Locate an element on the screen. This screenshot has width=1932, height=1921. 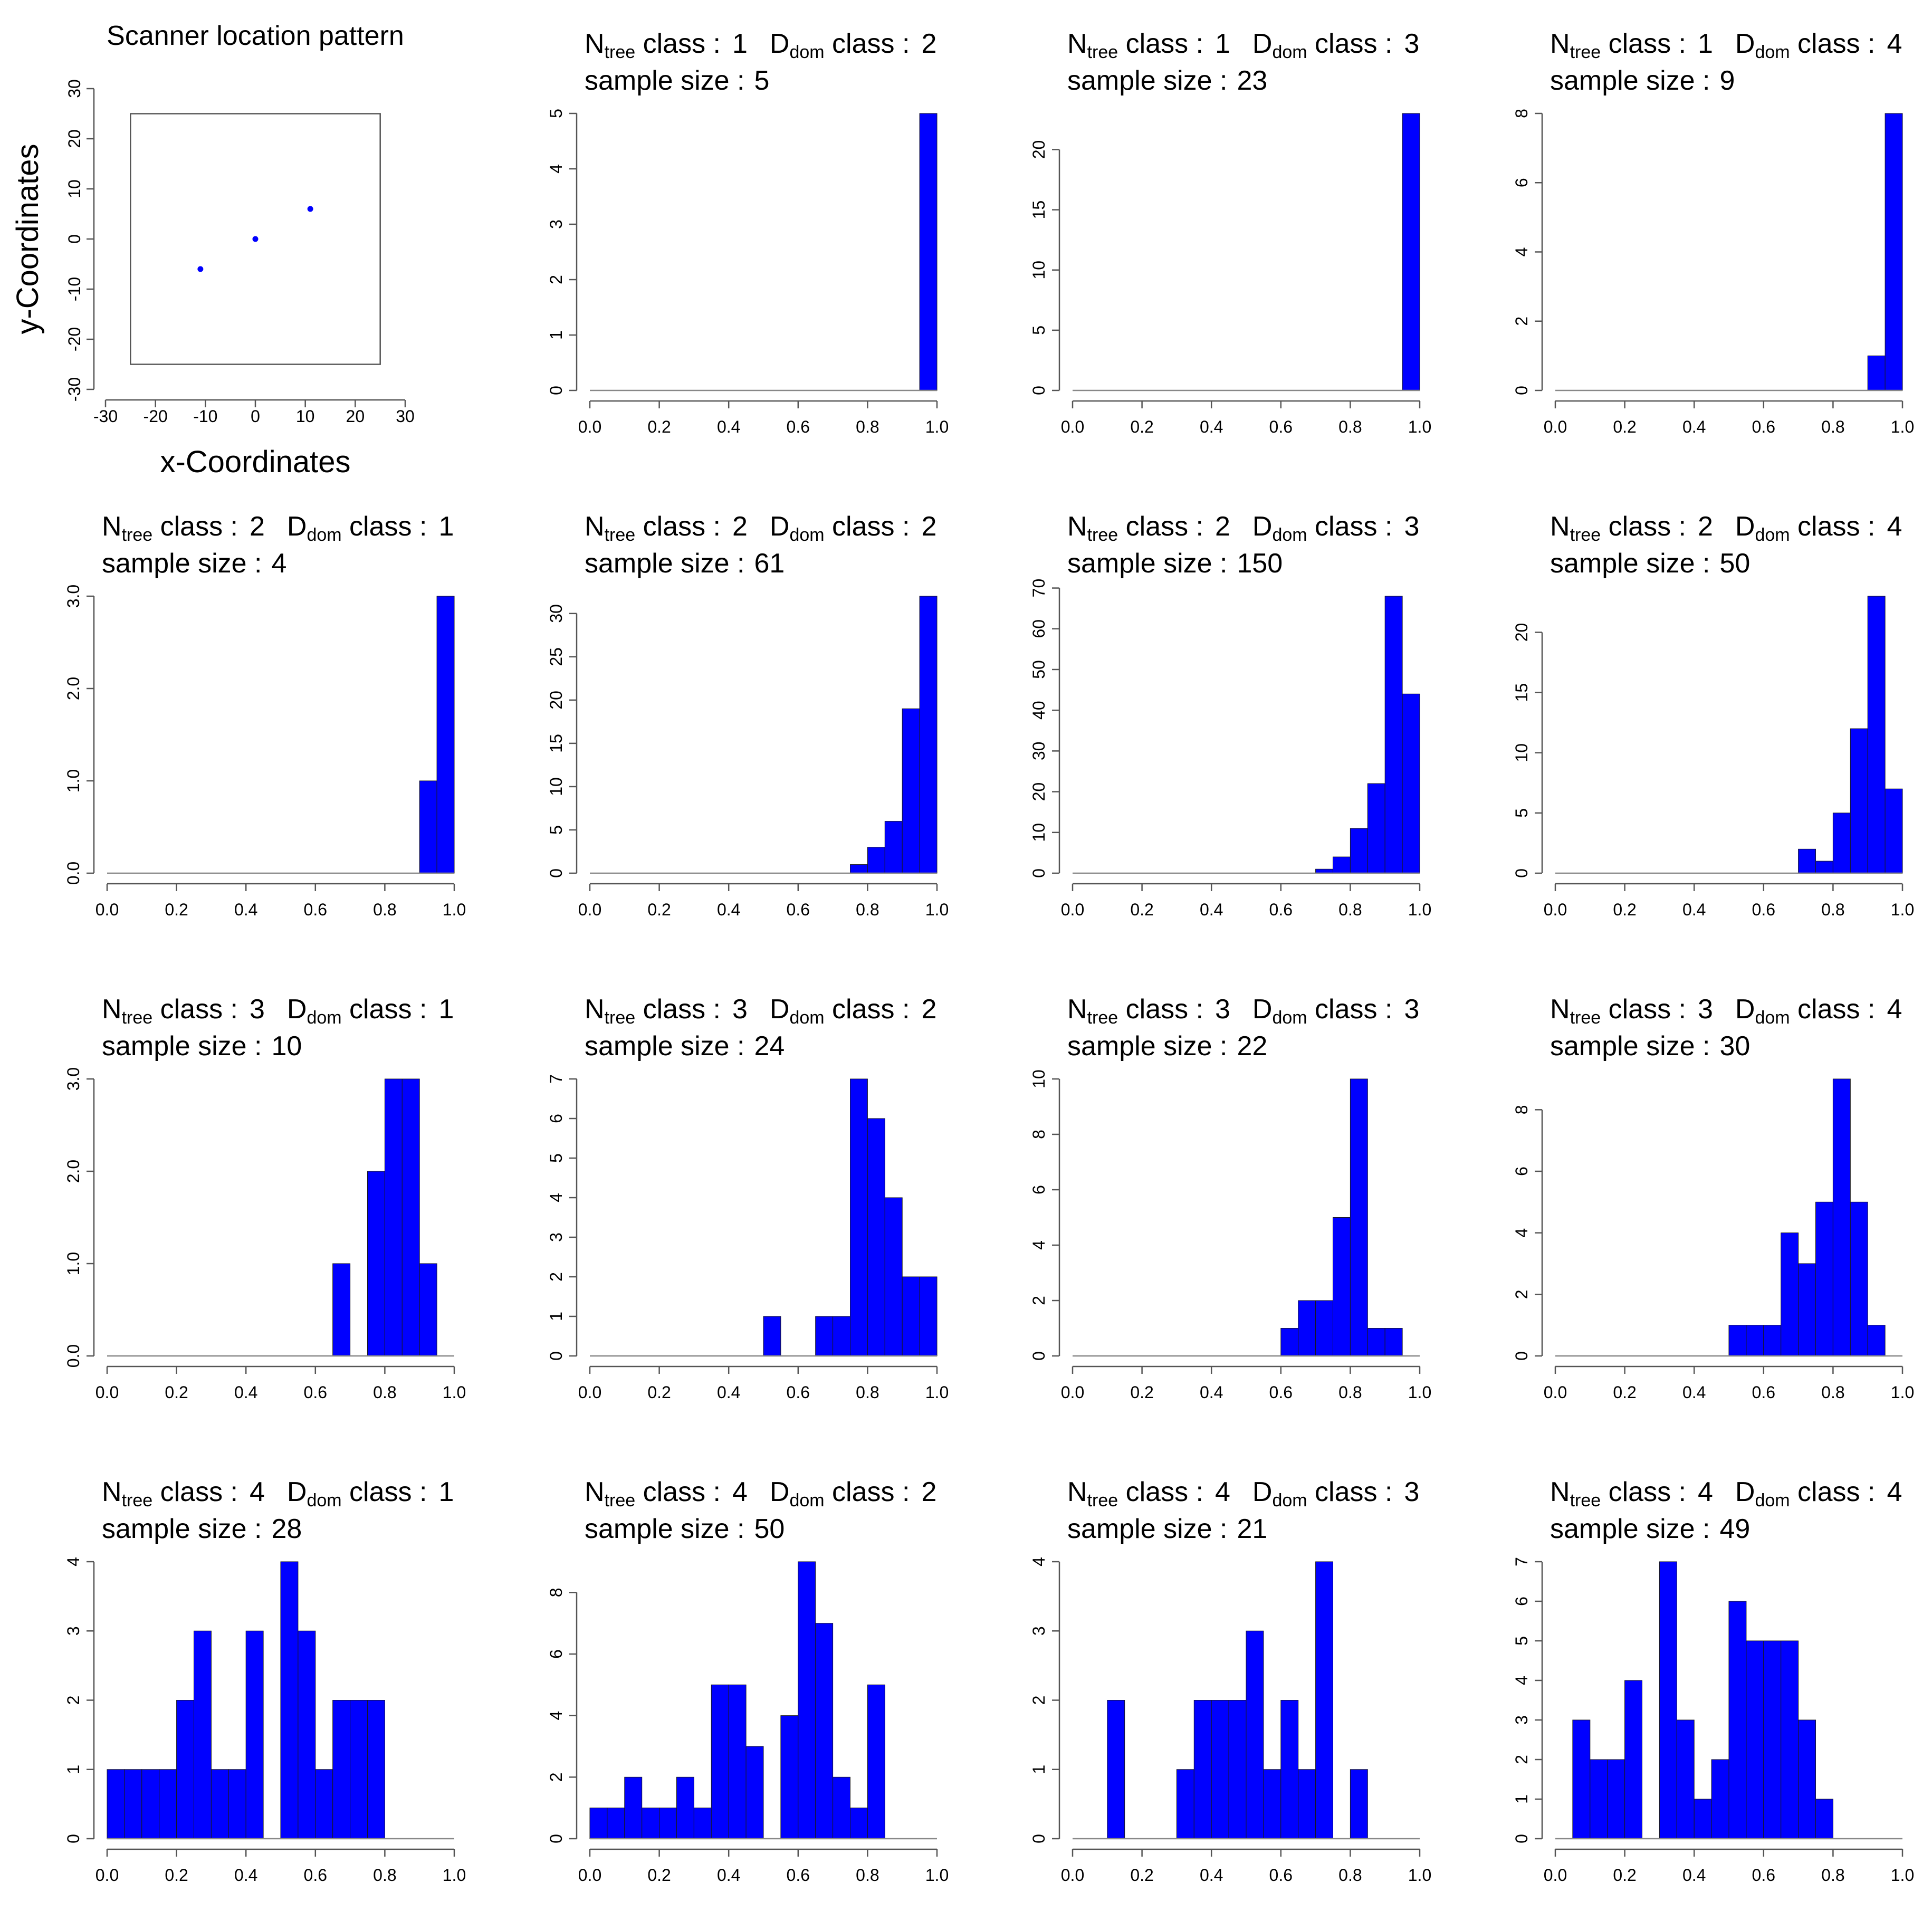
histogram-y-tick-label: 8 is located at coordinates (1038, 1134).